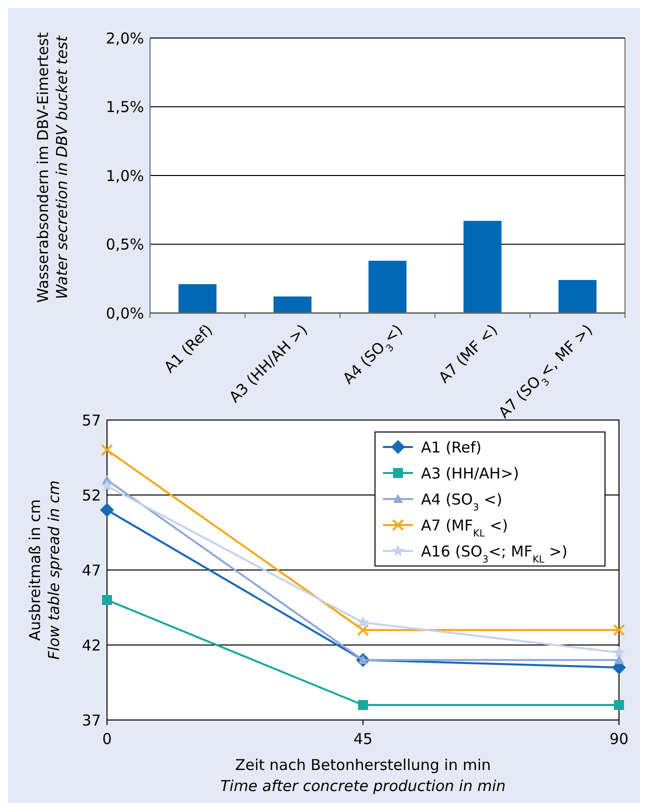  I want to click on y-tick-label: 1,5%, so click(125, 107).